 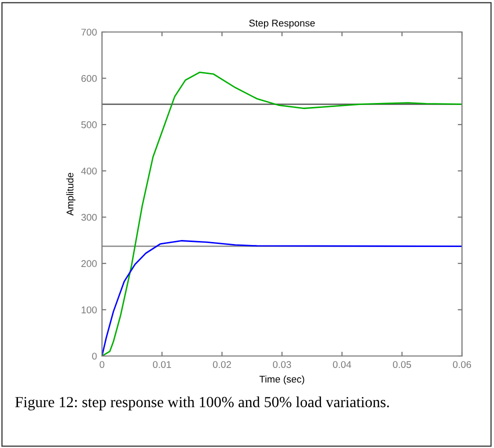 I want to click on y-axis-title: Amplitude, so click(x=71, y=194).